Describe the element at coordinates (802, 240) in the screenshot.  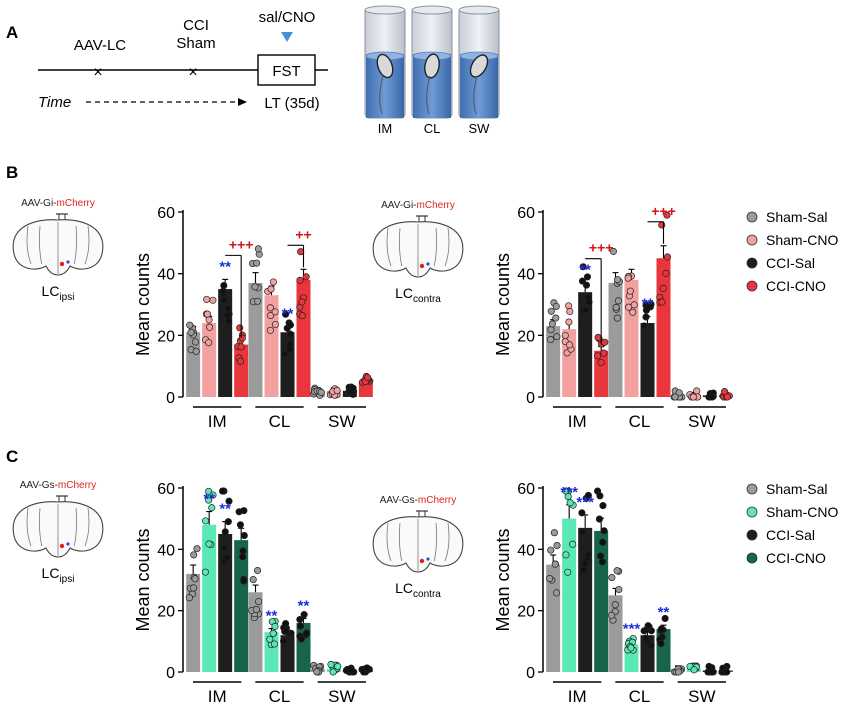
I see `legend-label-sham-cno: Sham-CNO` at that location.